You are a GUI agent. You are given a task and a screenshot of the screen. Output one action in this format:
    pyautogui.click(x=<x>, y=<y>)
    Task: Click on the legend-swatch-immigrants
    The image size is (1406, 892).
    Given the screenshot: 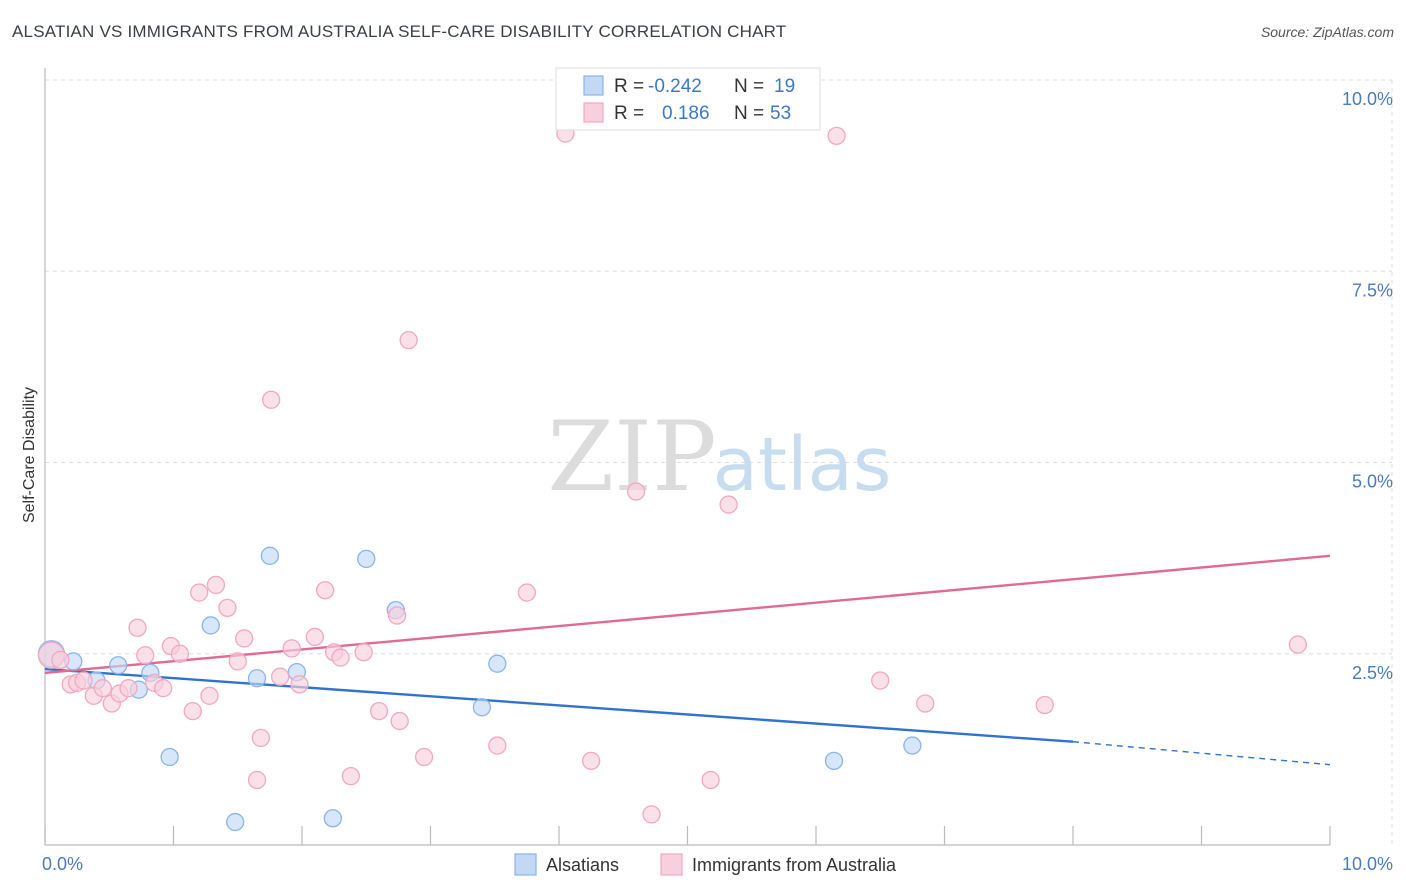 What is the action you would take?
    pyautogui.click(x=593, y=112)
    